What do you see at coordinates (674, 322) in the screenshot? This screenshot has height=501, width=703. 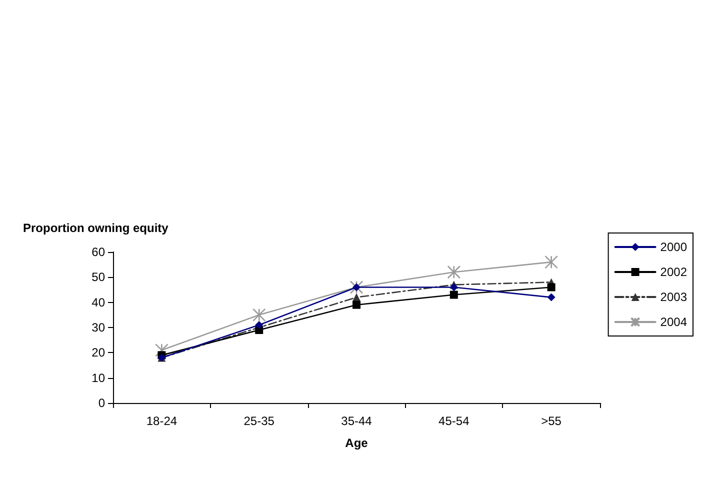 I see `legend-label: 2004` at bounding box center [674, 322].